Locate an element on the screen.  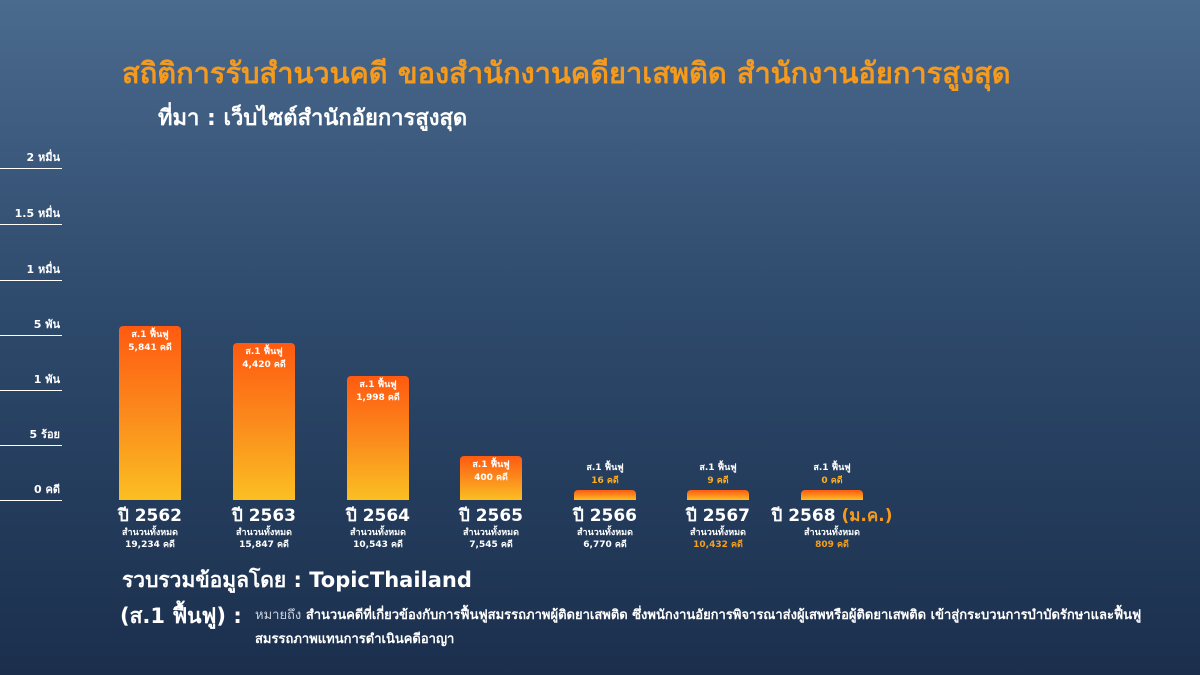
y-tick-label: 1 หมื่น is located at coordinates (43, 269).